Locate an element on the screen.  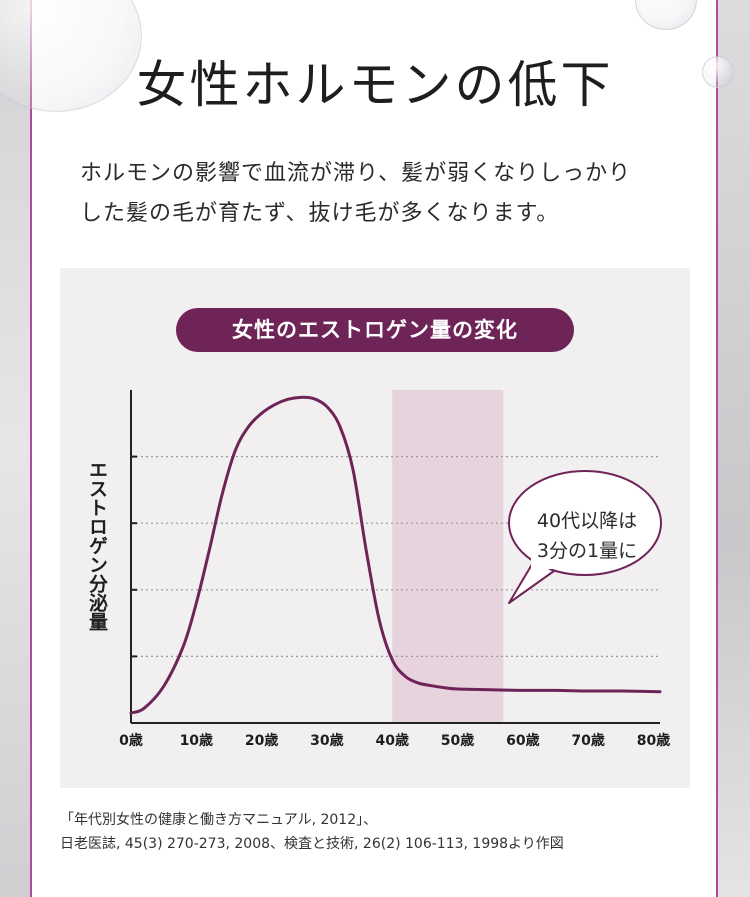
source-line-1: 「年代別女性の健康と働き方マニュアル, 2012」、 is located at coordinates (219, 820).